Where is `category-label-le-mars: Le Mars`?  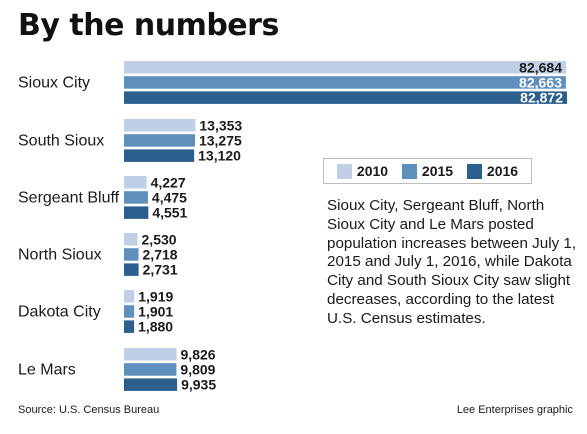 category-label-le-mars: Le Mars is located at coordinates (47, 369).